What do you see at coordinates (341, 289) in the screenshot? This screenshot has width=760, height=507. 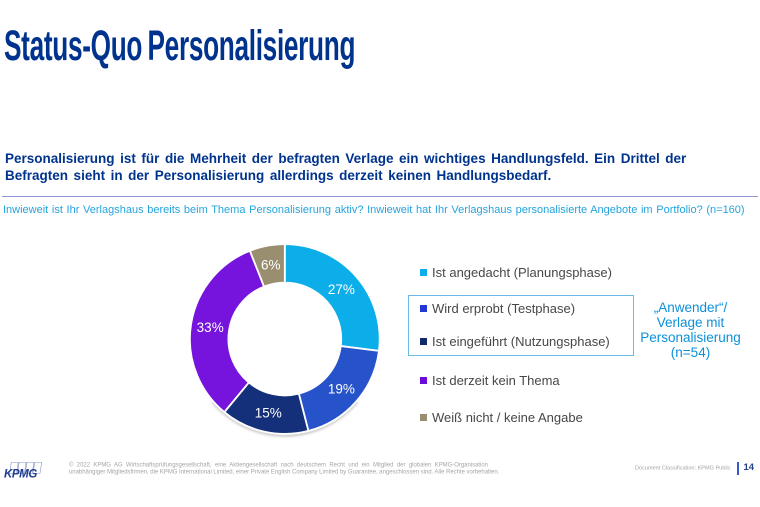 I see `svg-text: 27%` at bounding box center [341, 289].